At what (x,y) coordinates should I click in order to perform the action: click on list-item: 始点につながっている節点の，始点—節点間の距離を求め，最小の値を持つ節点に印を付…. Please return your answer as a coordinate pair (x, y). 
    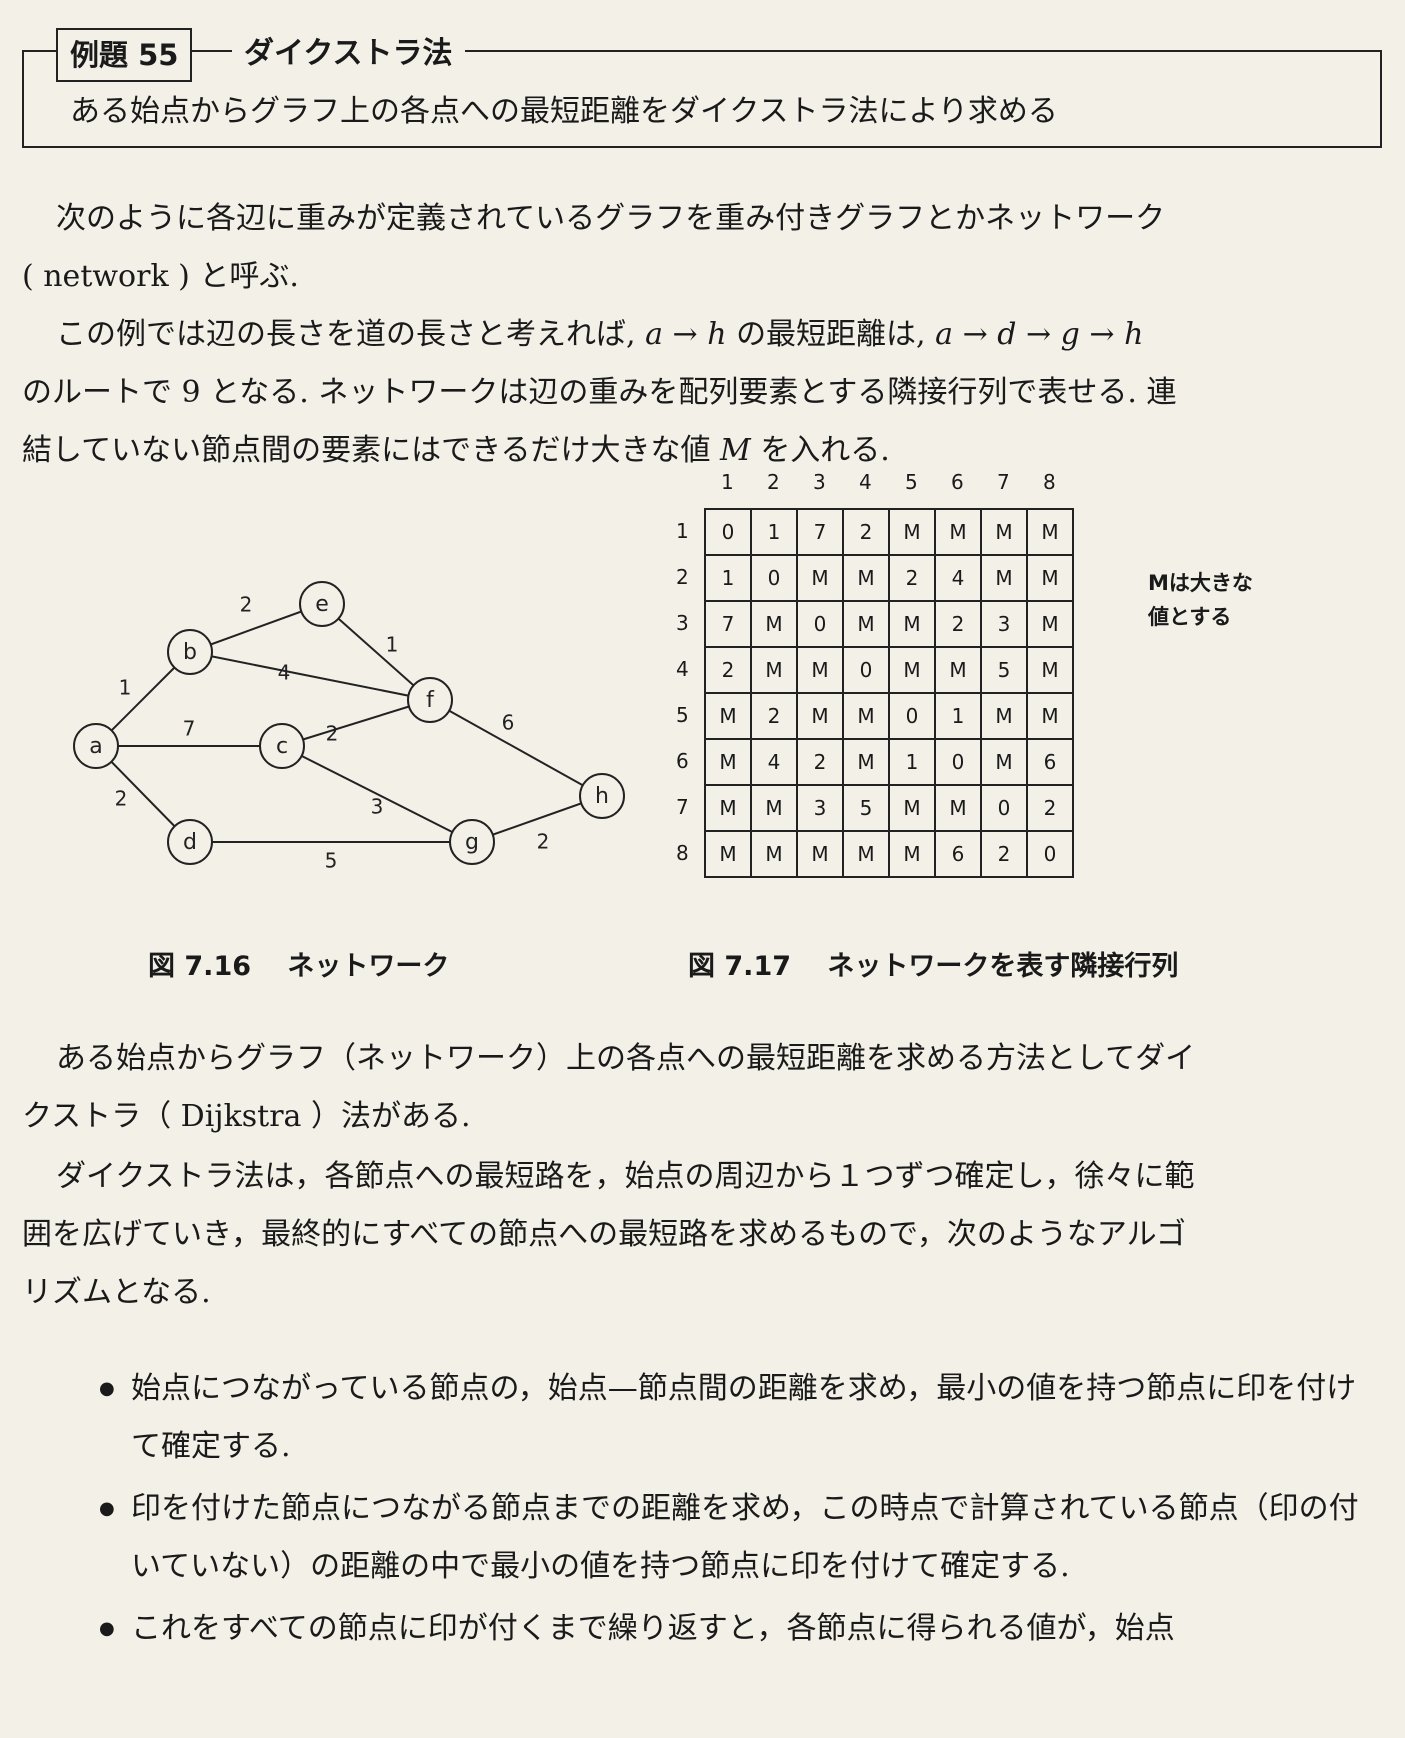
    Looking at the image, I should click on (740, 1418).